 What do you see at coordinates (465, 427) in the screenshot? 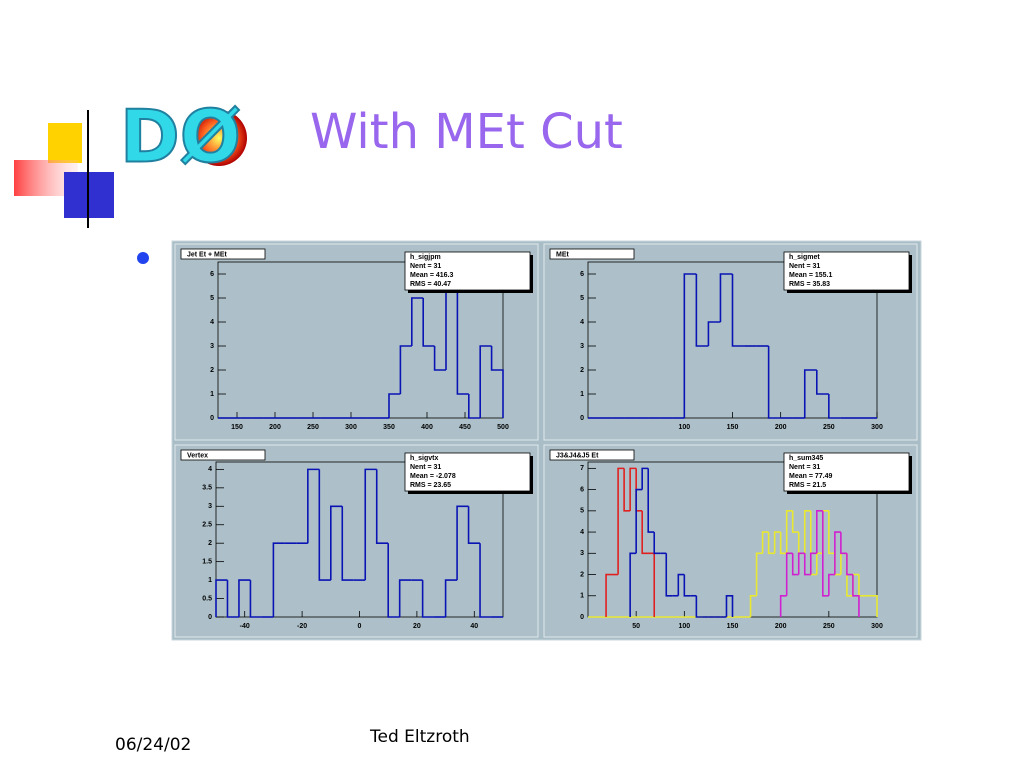
I see `x-tick-label: 450` at bounding box center [465, 427].